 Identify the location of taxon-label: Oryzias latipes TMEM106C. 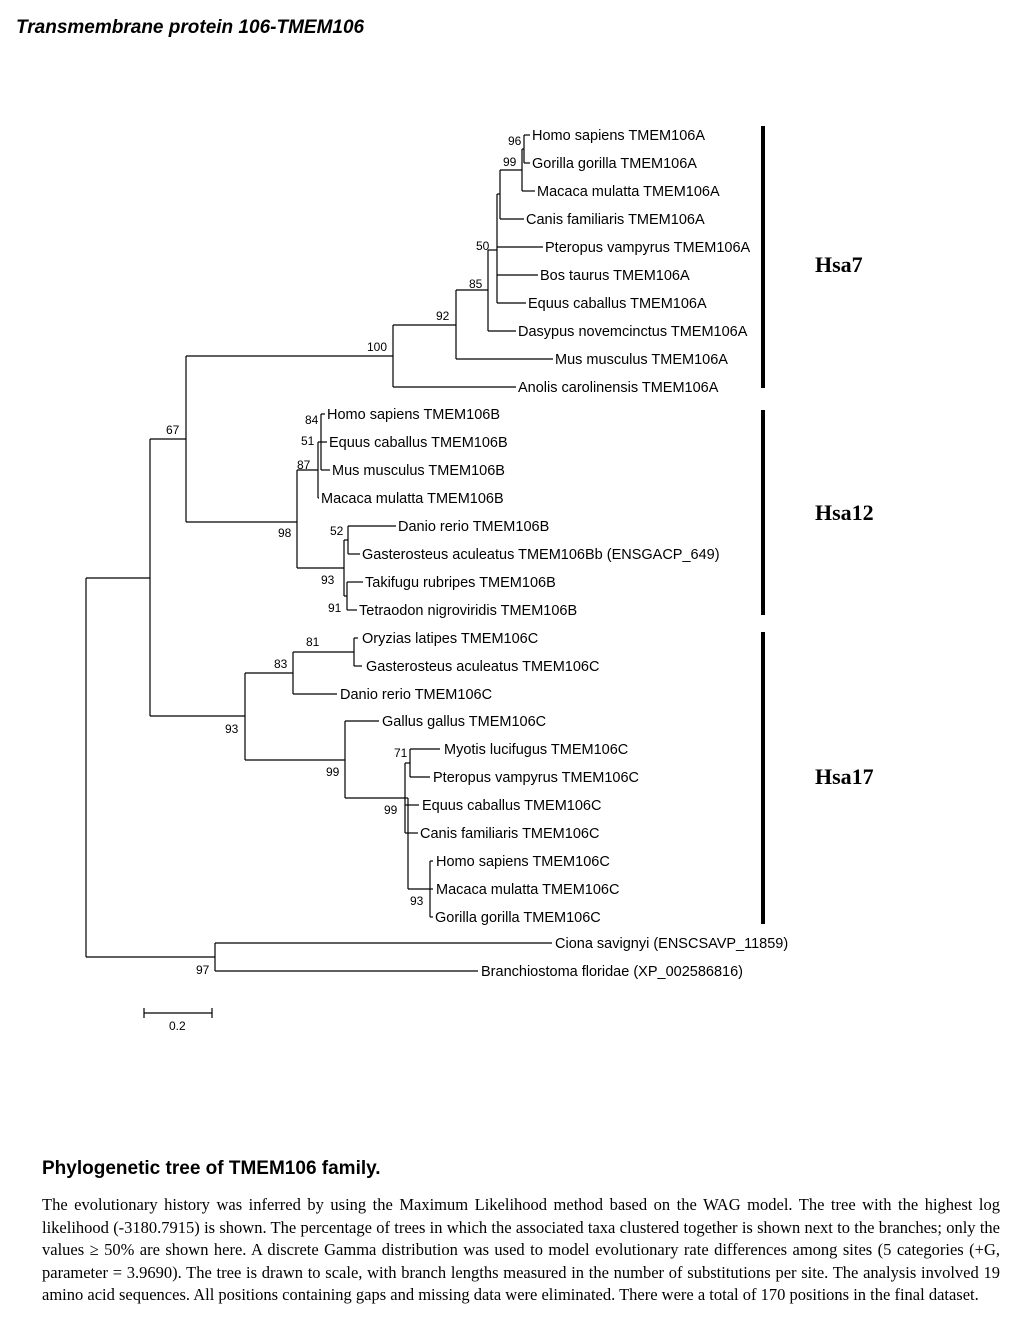
(450, 639).